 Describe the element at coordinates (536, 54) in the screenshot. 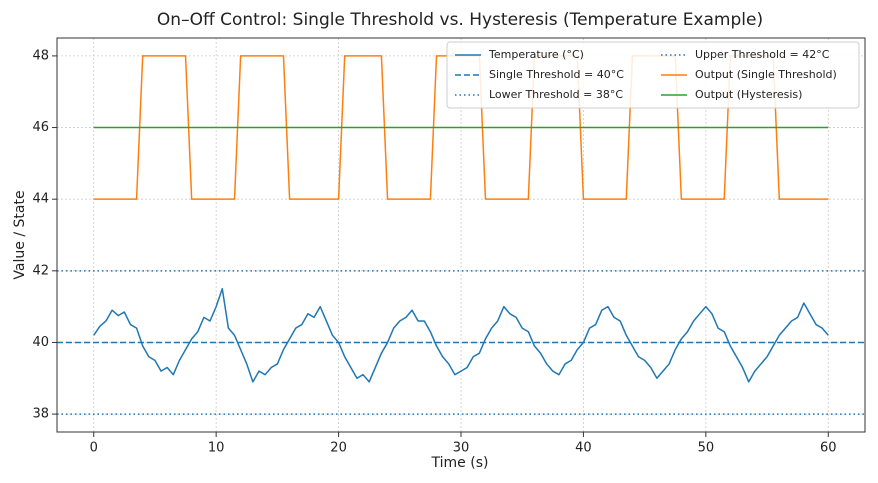

I see `legend-label: Temperature (°C)` at that location.